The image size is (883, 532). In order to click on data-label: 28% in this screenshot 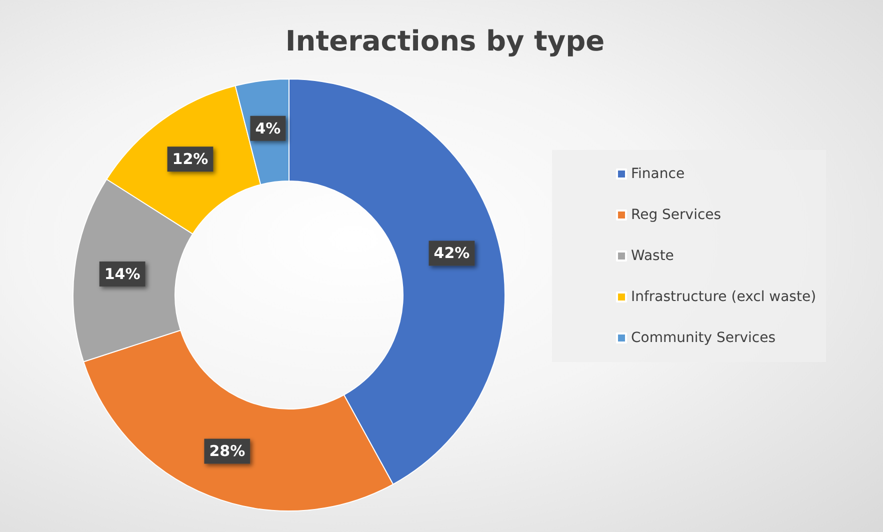, I will do `click(227, 451)`.